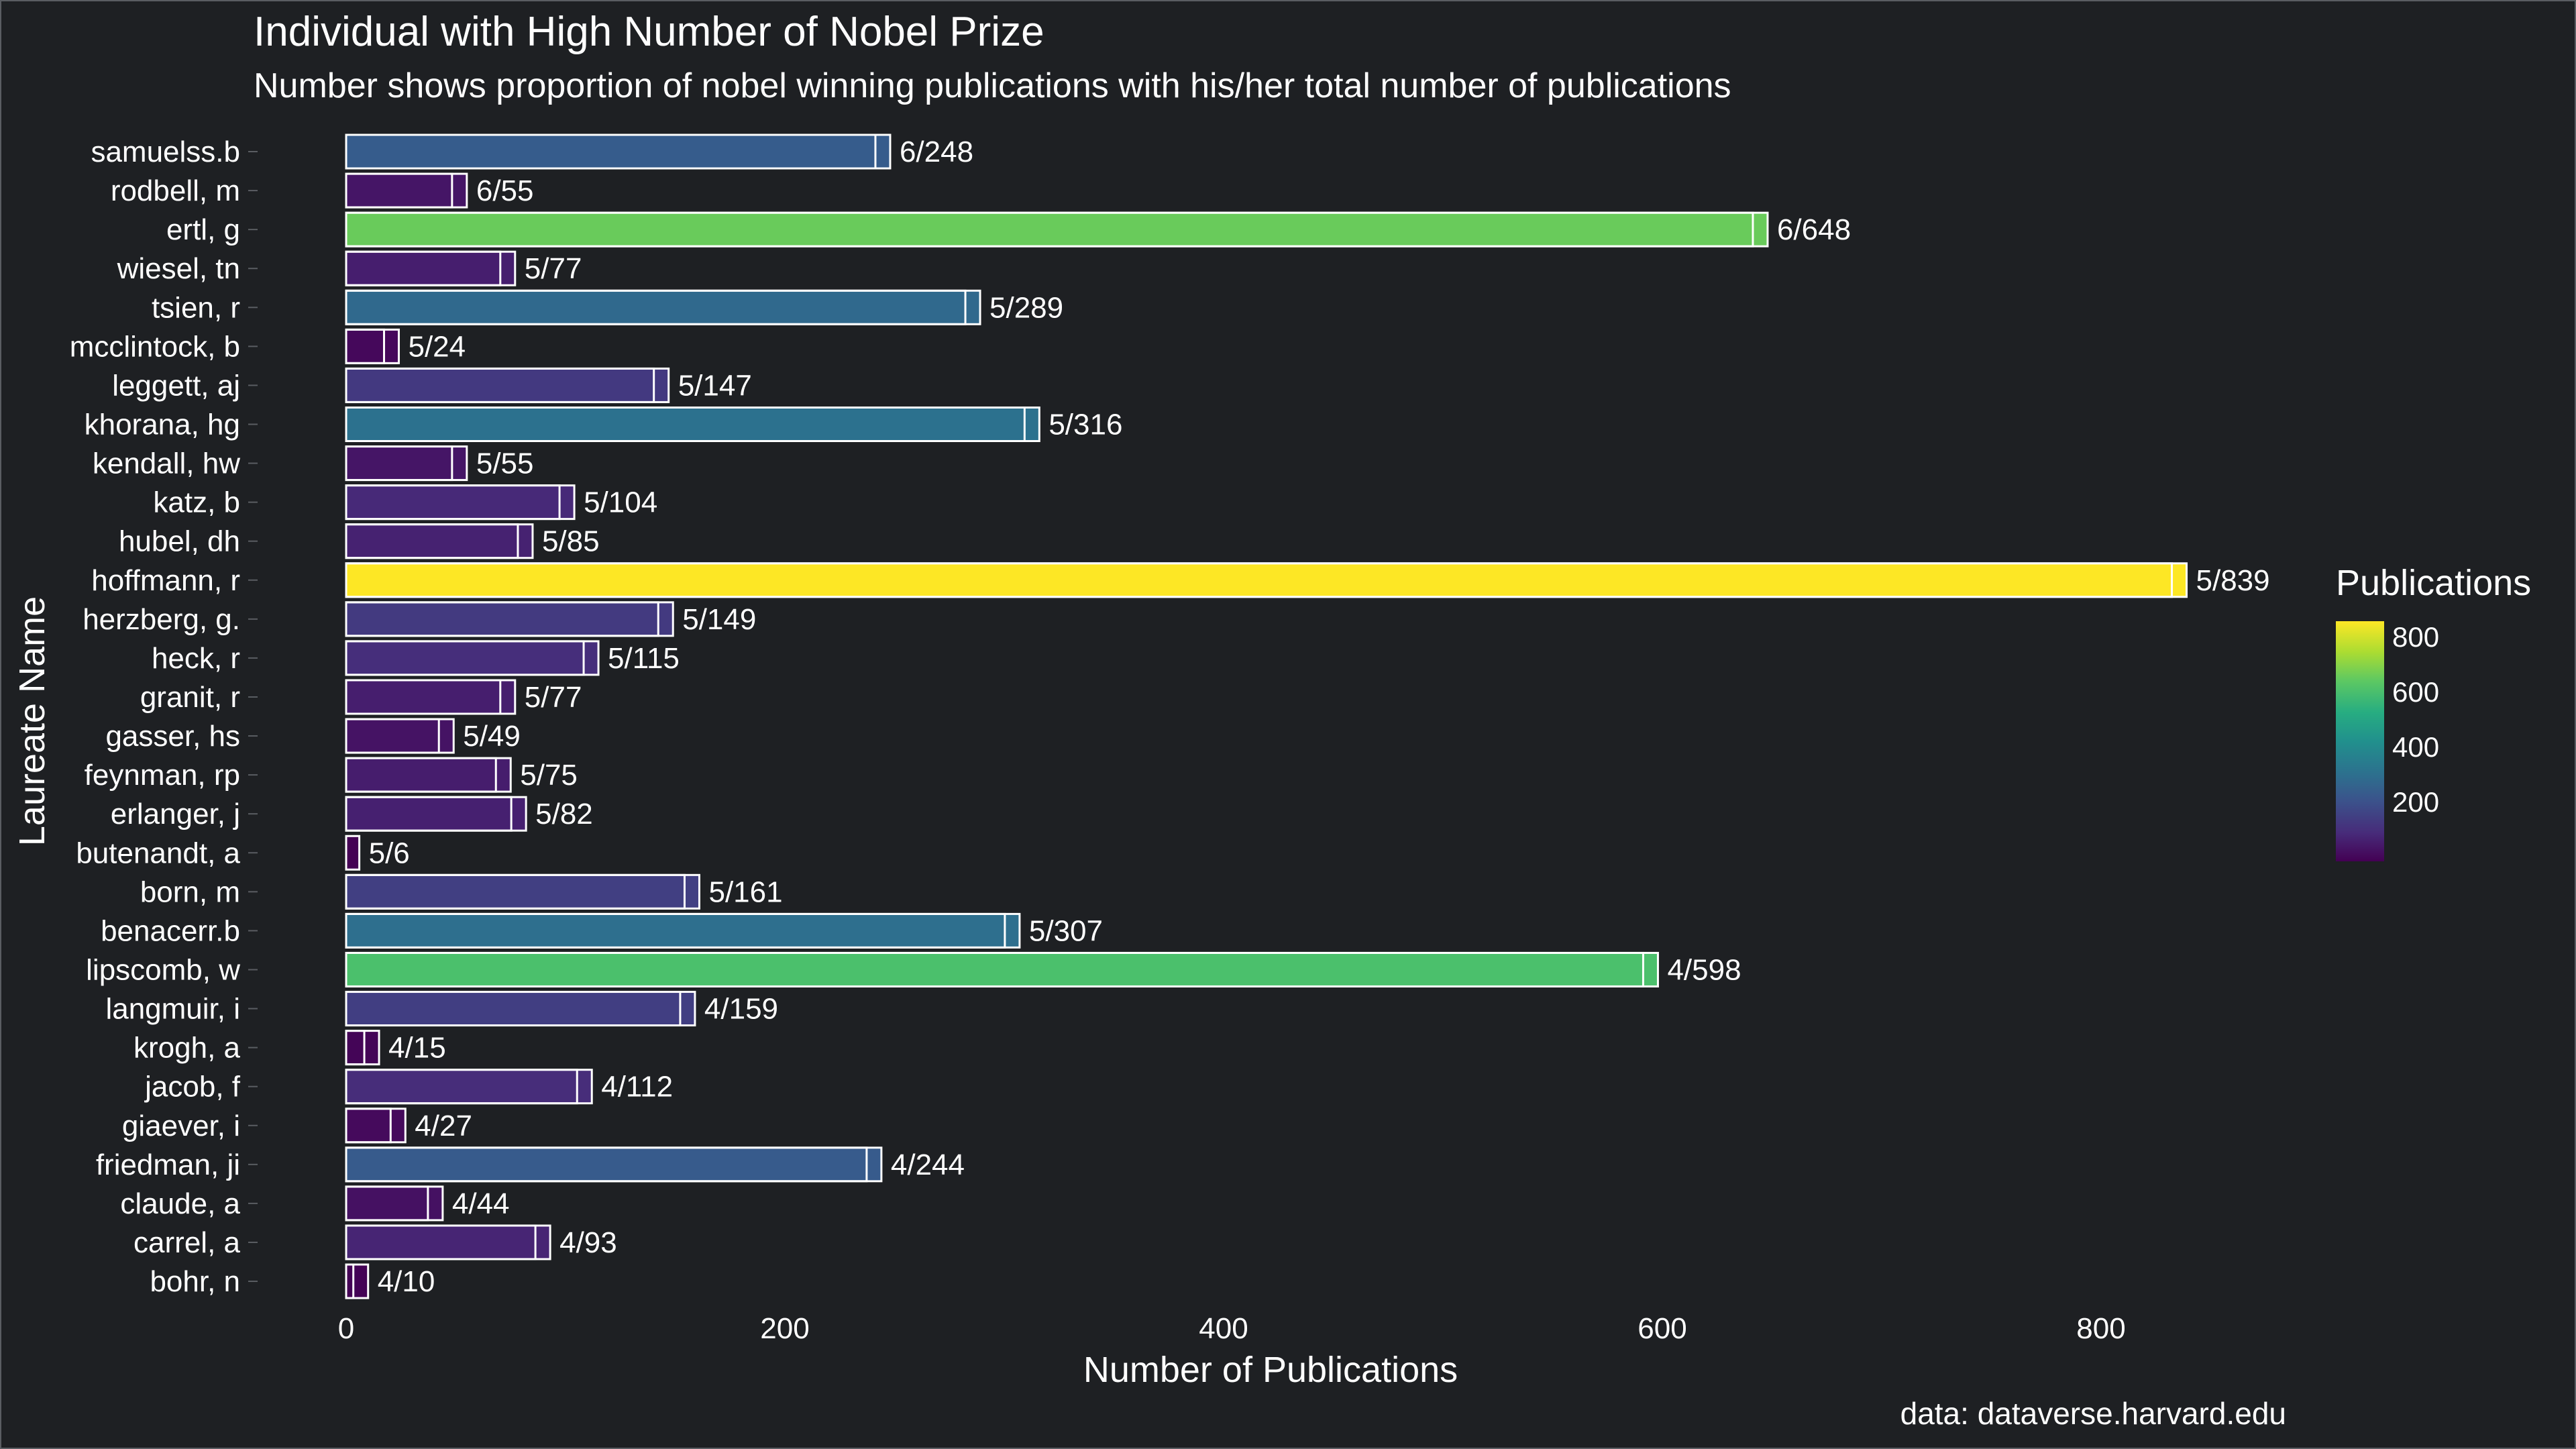 This screenshot has height=1449, width=2576. What do you see at coordinates (553, 697) in the screenshot?
I see `data-label: 5/77` at bounding box center [553, 697].